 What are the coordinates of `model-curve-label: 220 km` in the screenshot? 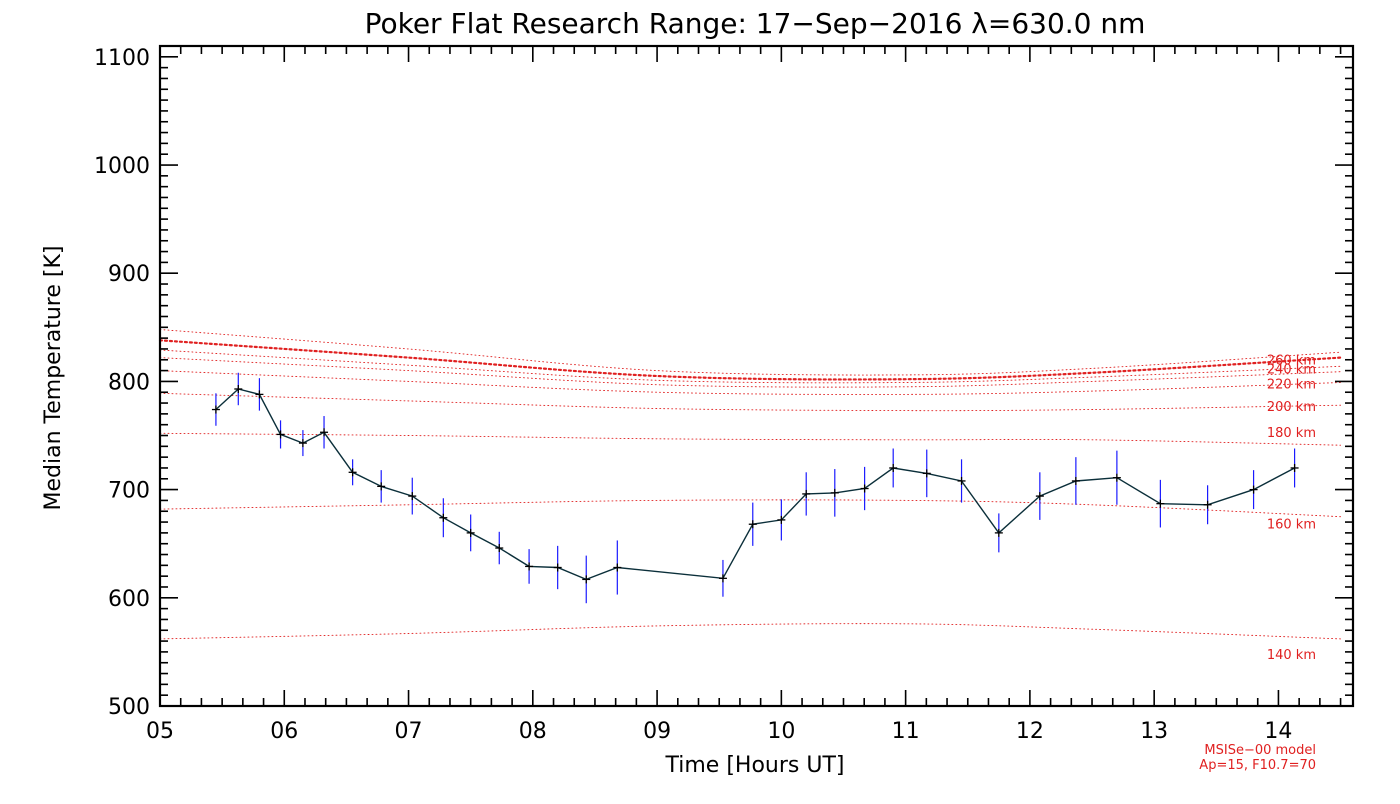 It's located at (1291, 385).